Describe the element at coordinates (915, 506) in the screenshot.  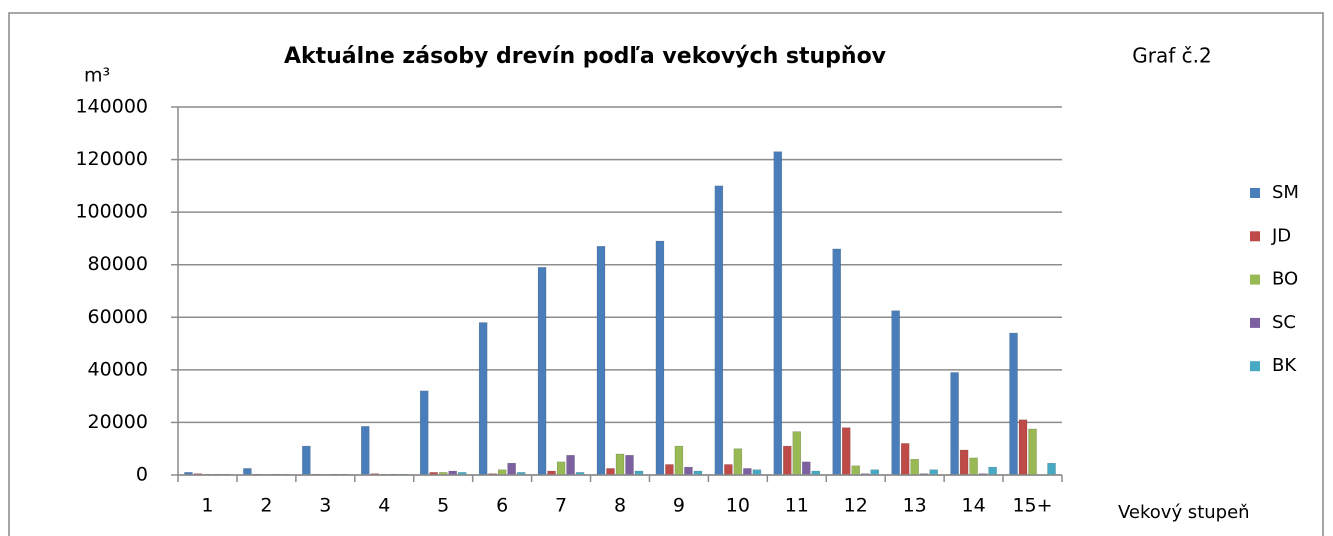
I see `x-tick-label: 13` at that location.